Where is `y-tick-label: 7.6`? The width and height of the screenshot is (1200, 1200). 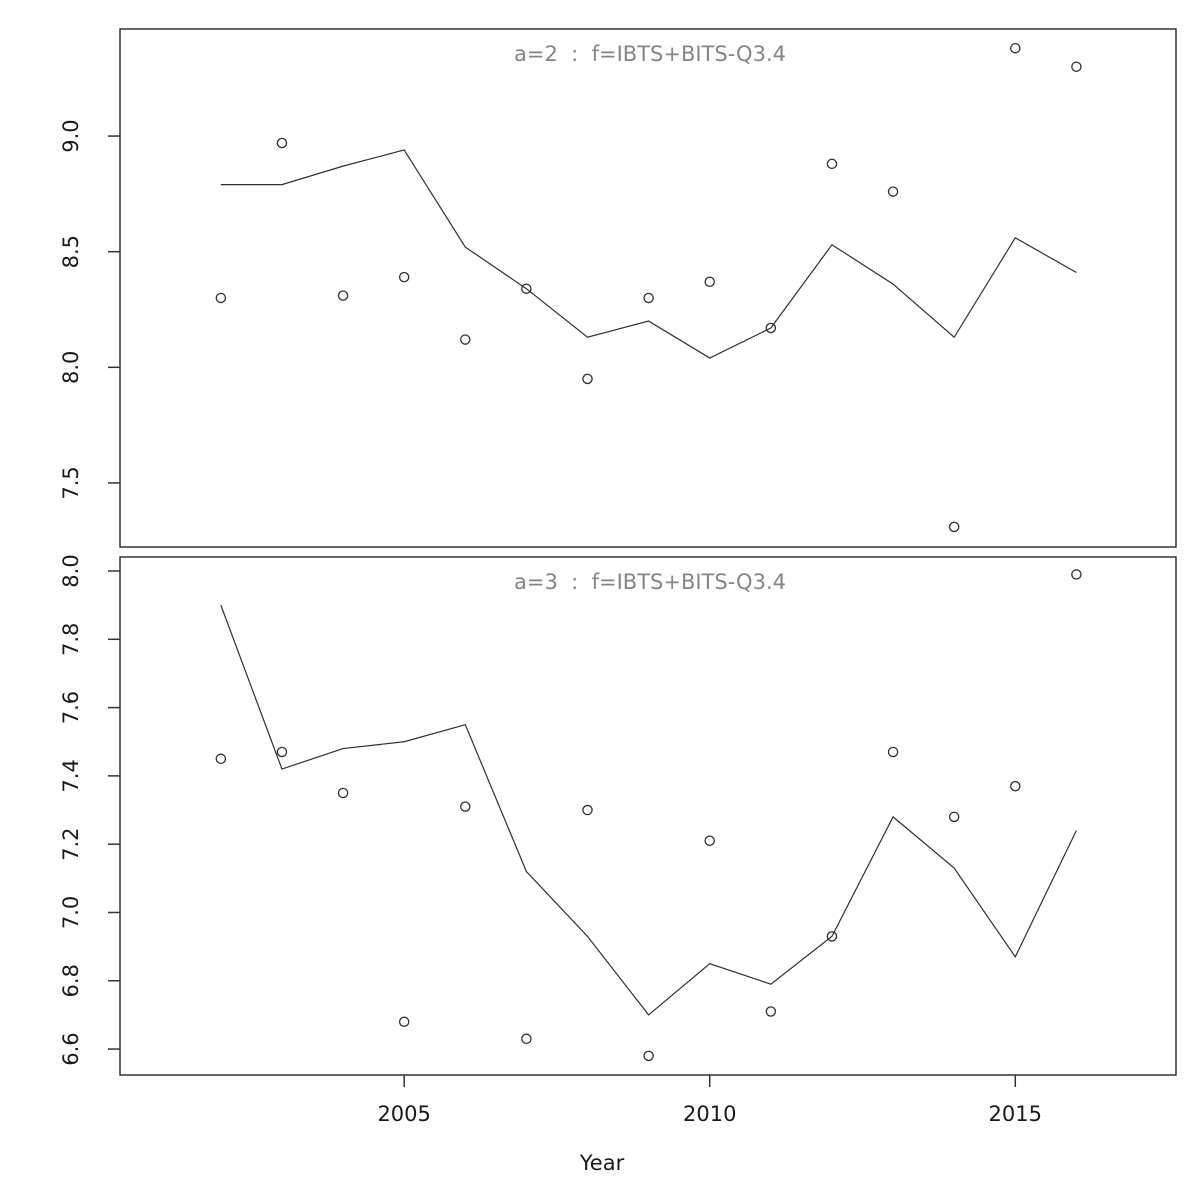
y-tick-label: 7.6 is located at coordinates (71, 707).